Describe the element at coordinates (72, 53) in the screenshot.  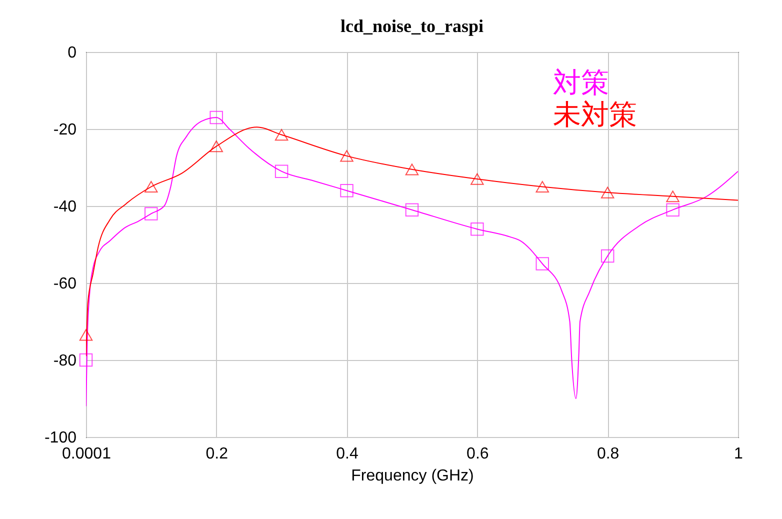
I see `y-tick-label: 0` at that location.